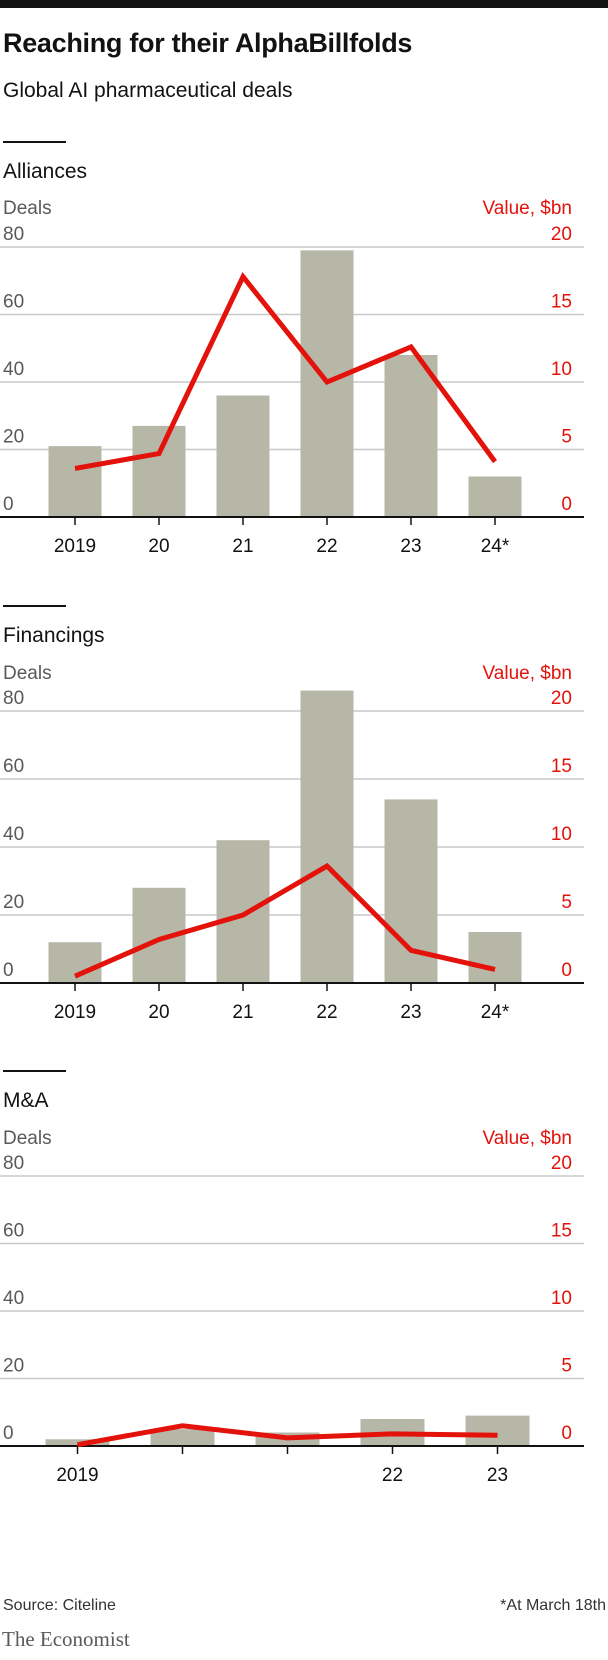 This screenshot has height=1660, width=608. What do you see at coordinates (304, 4) in the screenshot?
I see `top-accent-bar` at bounding box center [304, 4].